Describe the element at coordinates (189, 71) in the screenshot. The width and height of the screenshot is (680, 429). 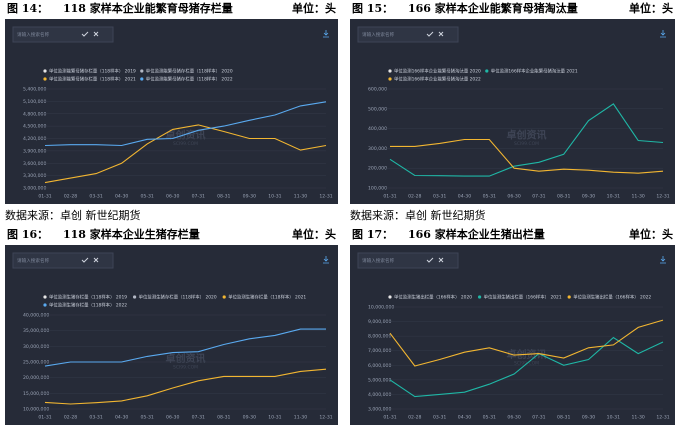
I see `legend-label: 单位监测能繁母猪存栏量（118样本） 2020` at that location.